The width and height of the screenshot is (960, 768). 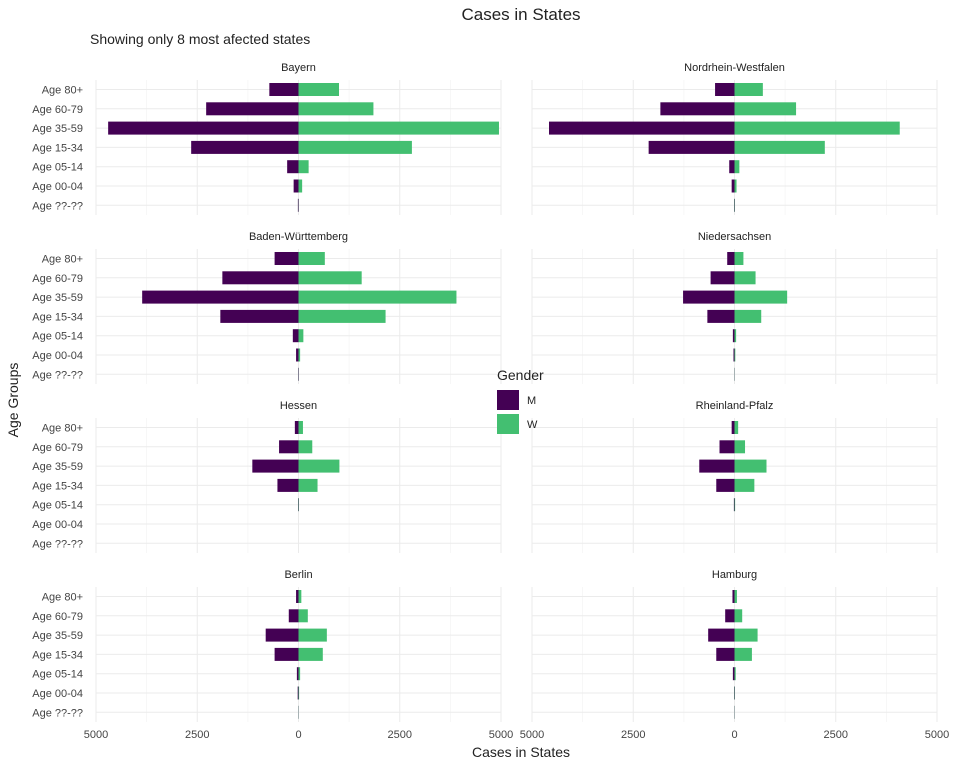 What do you see at coordinates (734, 138) in the screenshot?
I see `panel-nordrhein-westfalen: Nordrhein-Westfalen` at bounding box center [734, 138].